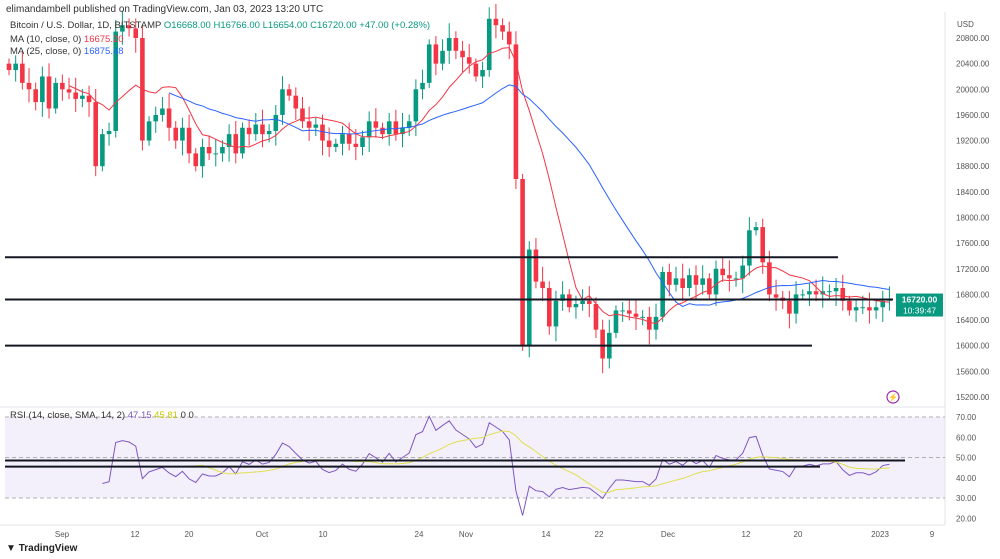  I want to click on time-tick: 24, so click(419, 534).